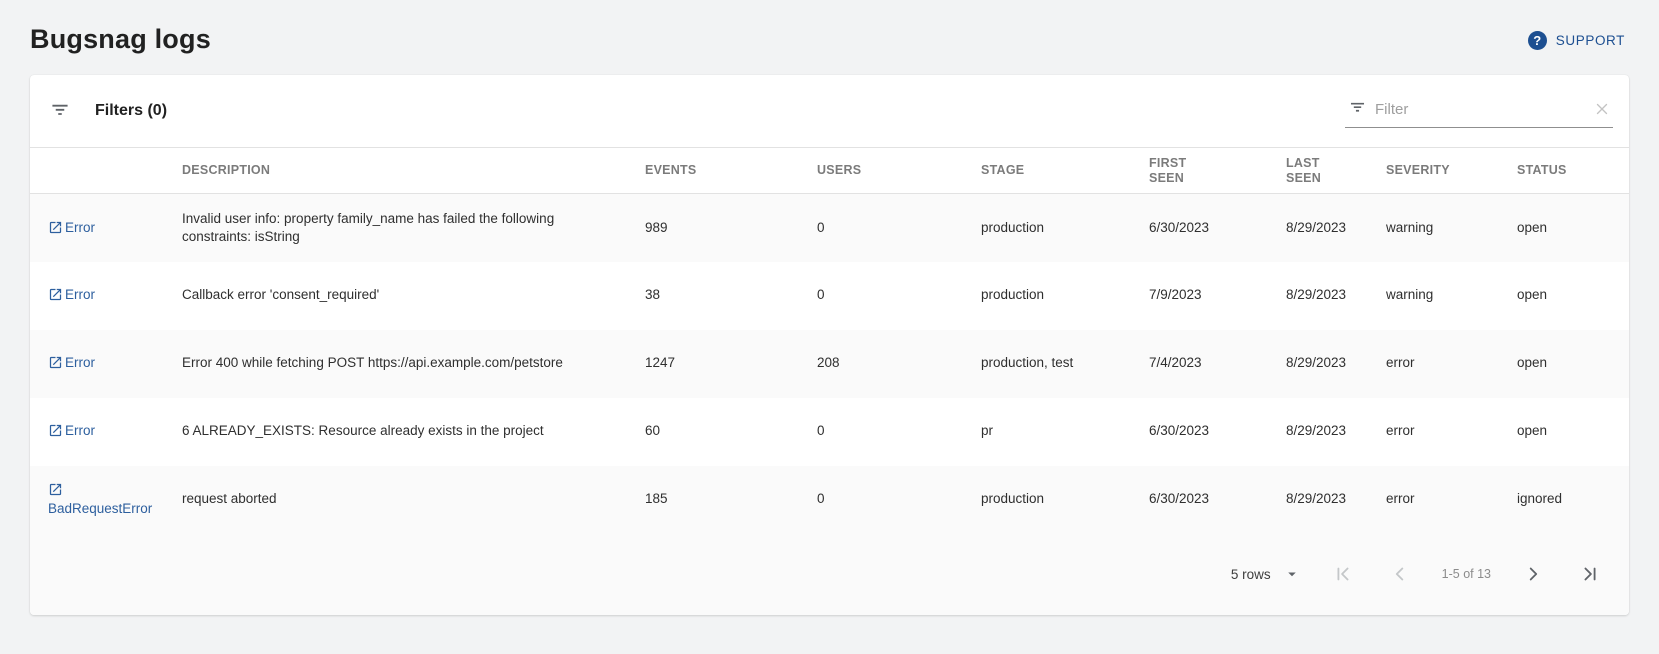 Image resolution: width=1659 pixels, height=654 pixels. I want to click on column-header-stage: STAGE, so click(1065, 170).